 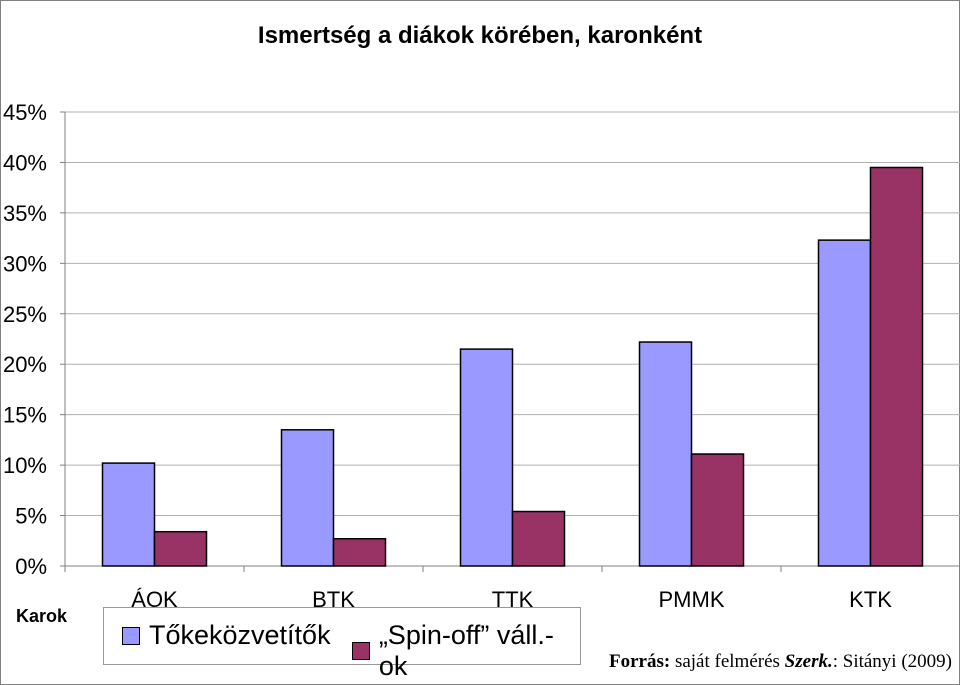 I want to click on y-tick-label: 5%, so click(x=31, y=516).